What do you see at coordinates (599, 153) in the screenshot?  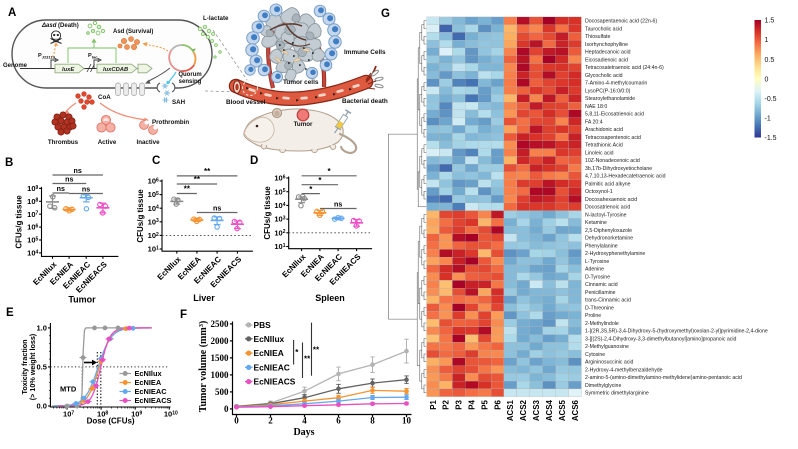 I see `svg-text: Linoleic acid` at bounding box center [599, 153].